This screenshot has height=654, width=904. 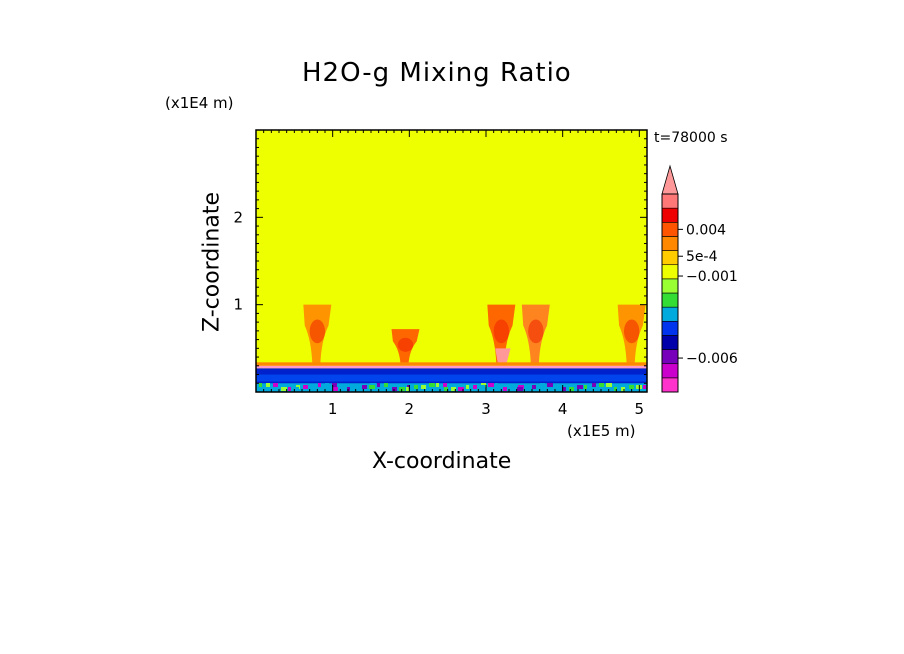 I want to click on colorbar-extend-arrow, so click(x=670, y=179).